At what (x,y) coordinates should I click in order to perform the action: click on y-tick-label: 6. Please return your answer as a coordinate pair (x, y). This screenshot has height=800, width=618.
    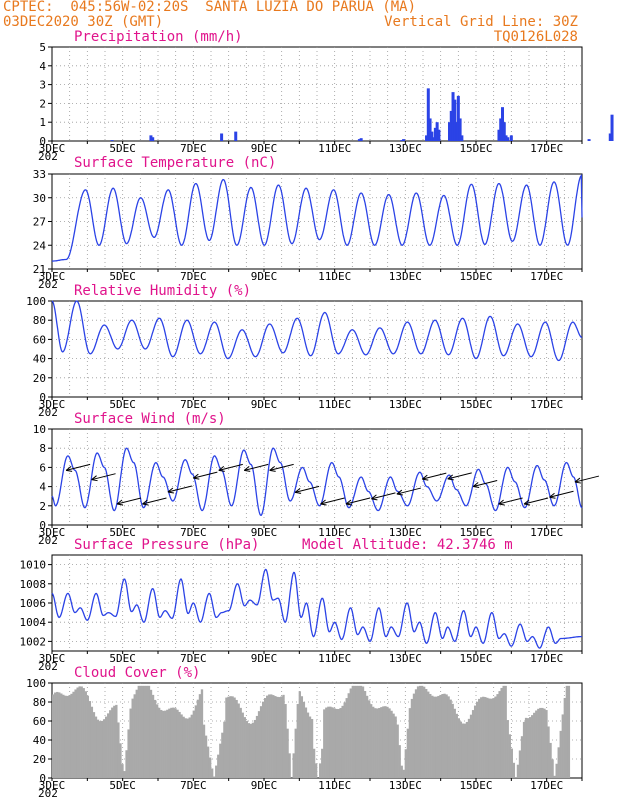
    Looking at the image, I should click on (42, 467).